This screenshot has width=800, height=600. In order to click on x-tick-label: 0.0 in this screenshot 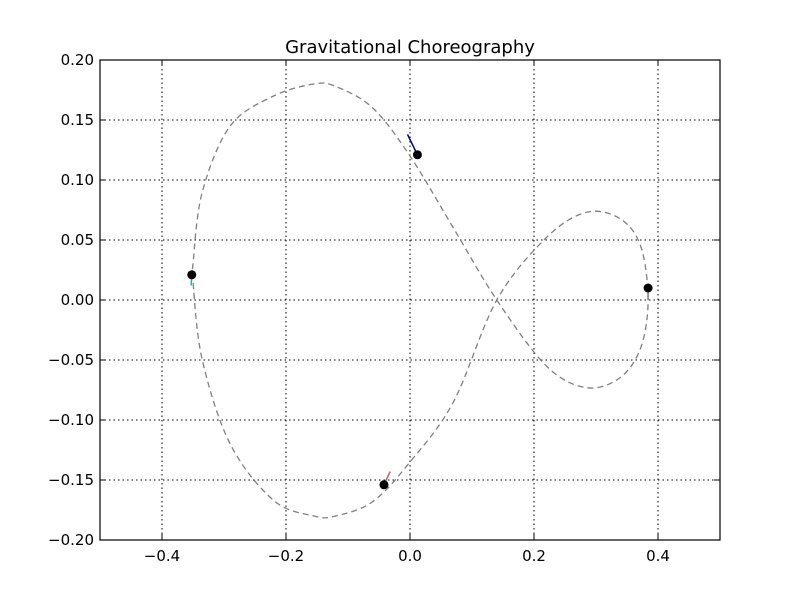, I will do `click(410, 556)`.